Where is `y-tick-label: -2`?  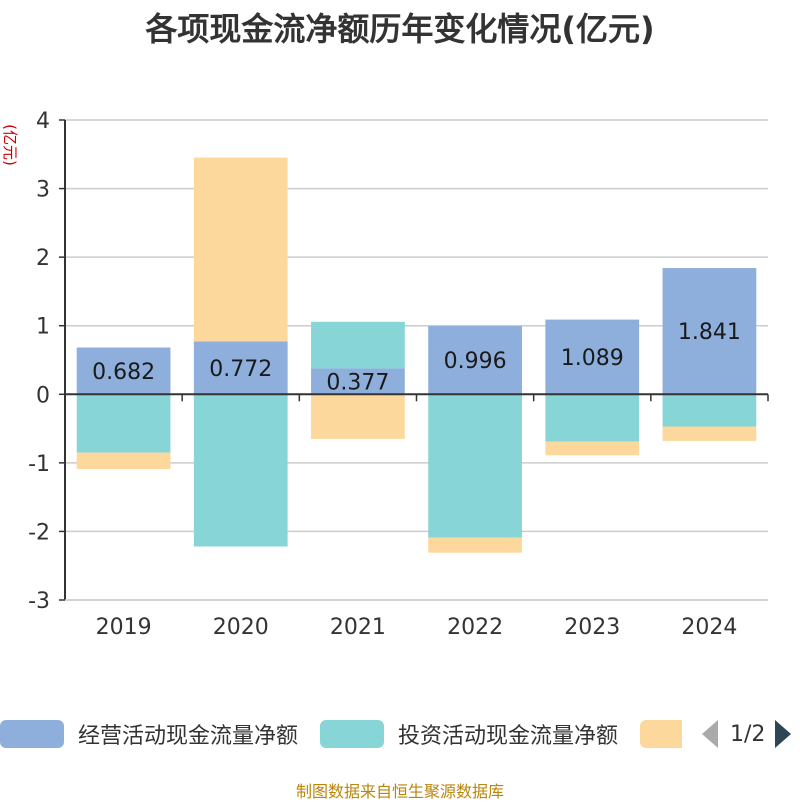 y-tick-label: -2 is located at coordinates (39, 532).